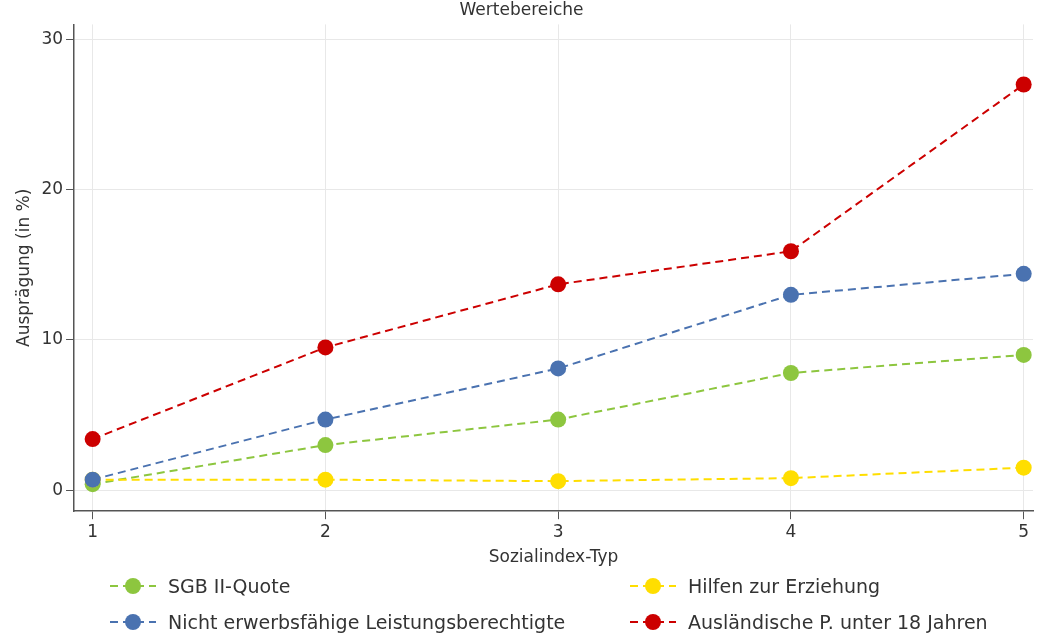 This screenshot has height=641, width=1051. Describe the element at coordinates (1024, 530) in the screenshot. I see `x-tick-label: 5` at that location.